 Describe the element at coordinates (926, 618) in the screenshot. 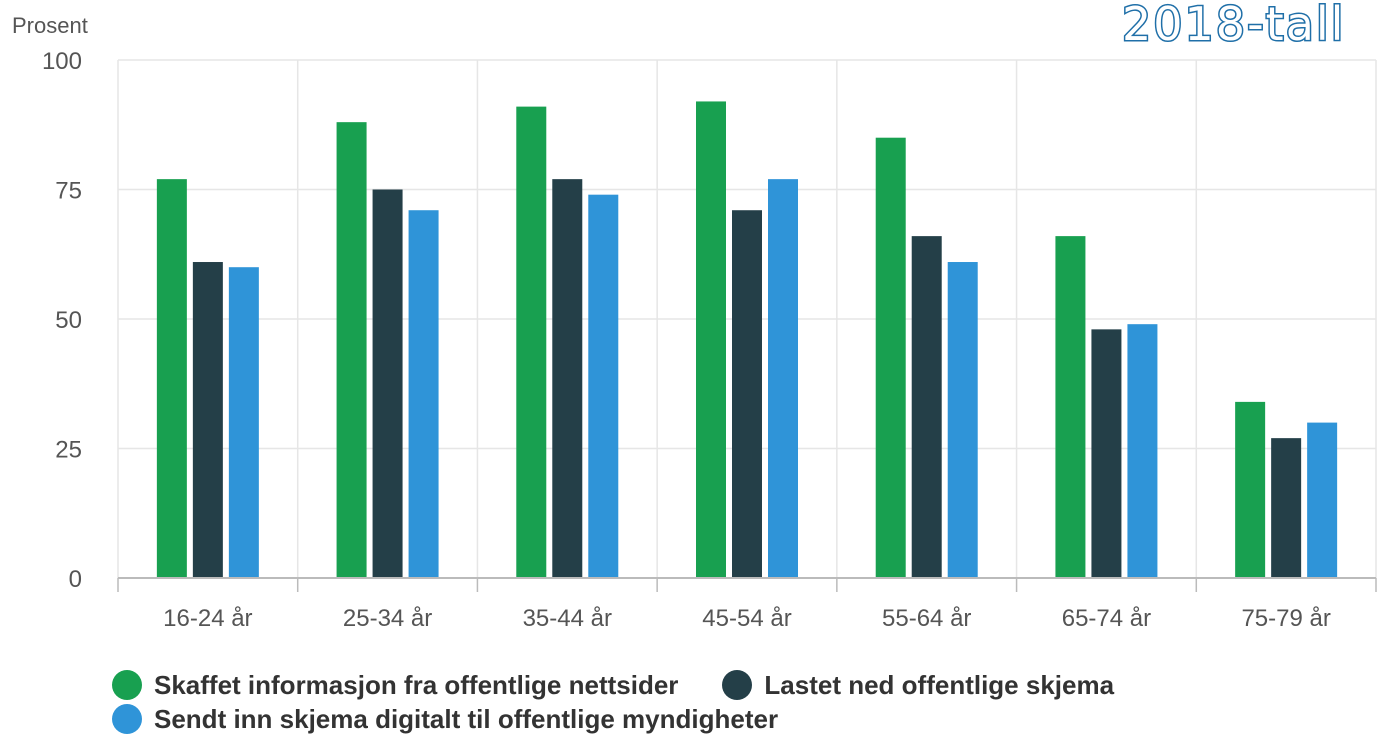

I see `x-tick-label: 55-64 år` at that location.